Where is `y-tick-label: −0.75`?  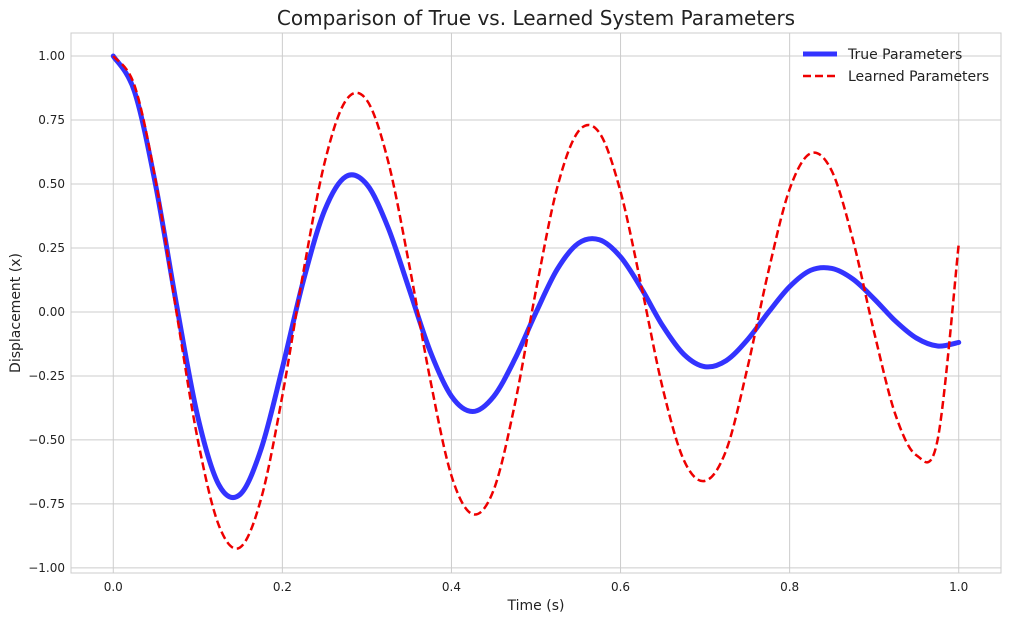
y-tick-label: −0.75 is located at coordinates (46, 504).